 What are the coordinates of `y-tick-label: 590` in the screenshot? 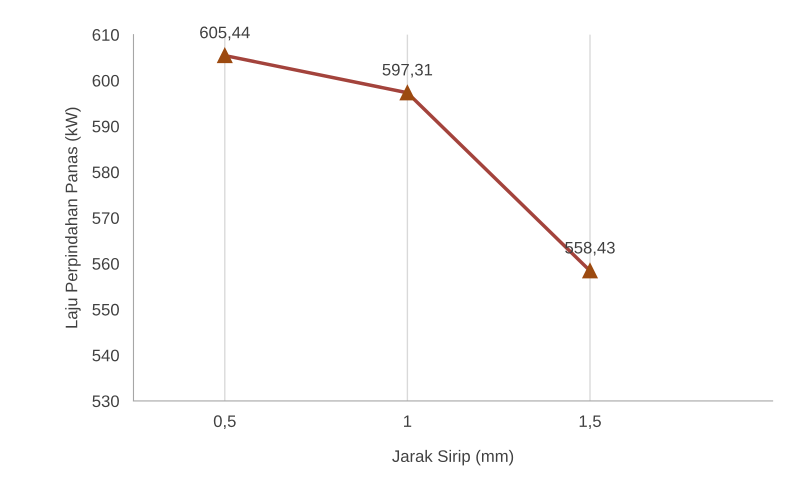 It's located at (105, 126).